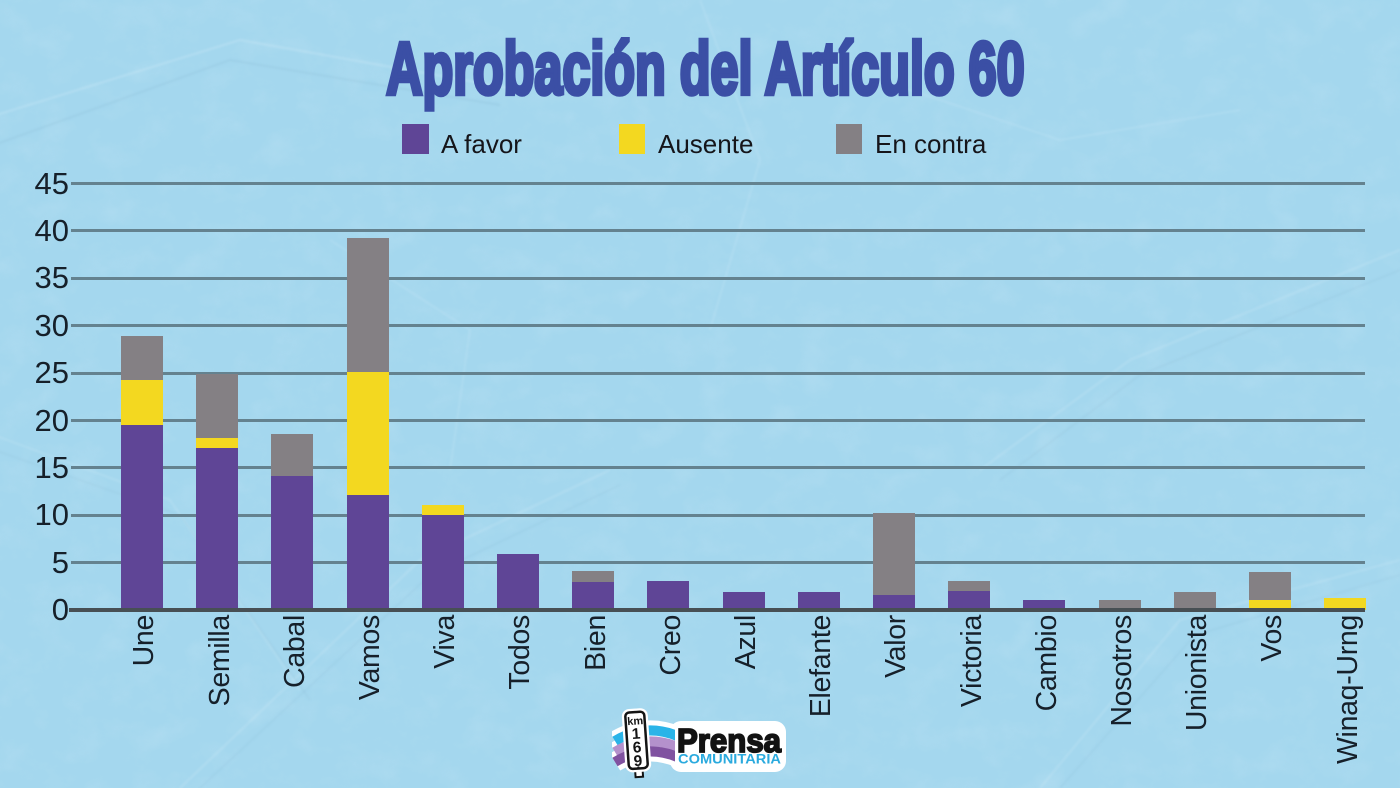 The image size is (1400, 788). What do you see at coordinates (637, 748) in the screenshot?
I see `svg-text: 6` at bounding box center [637, 748].